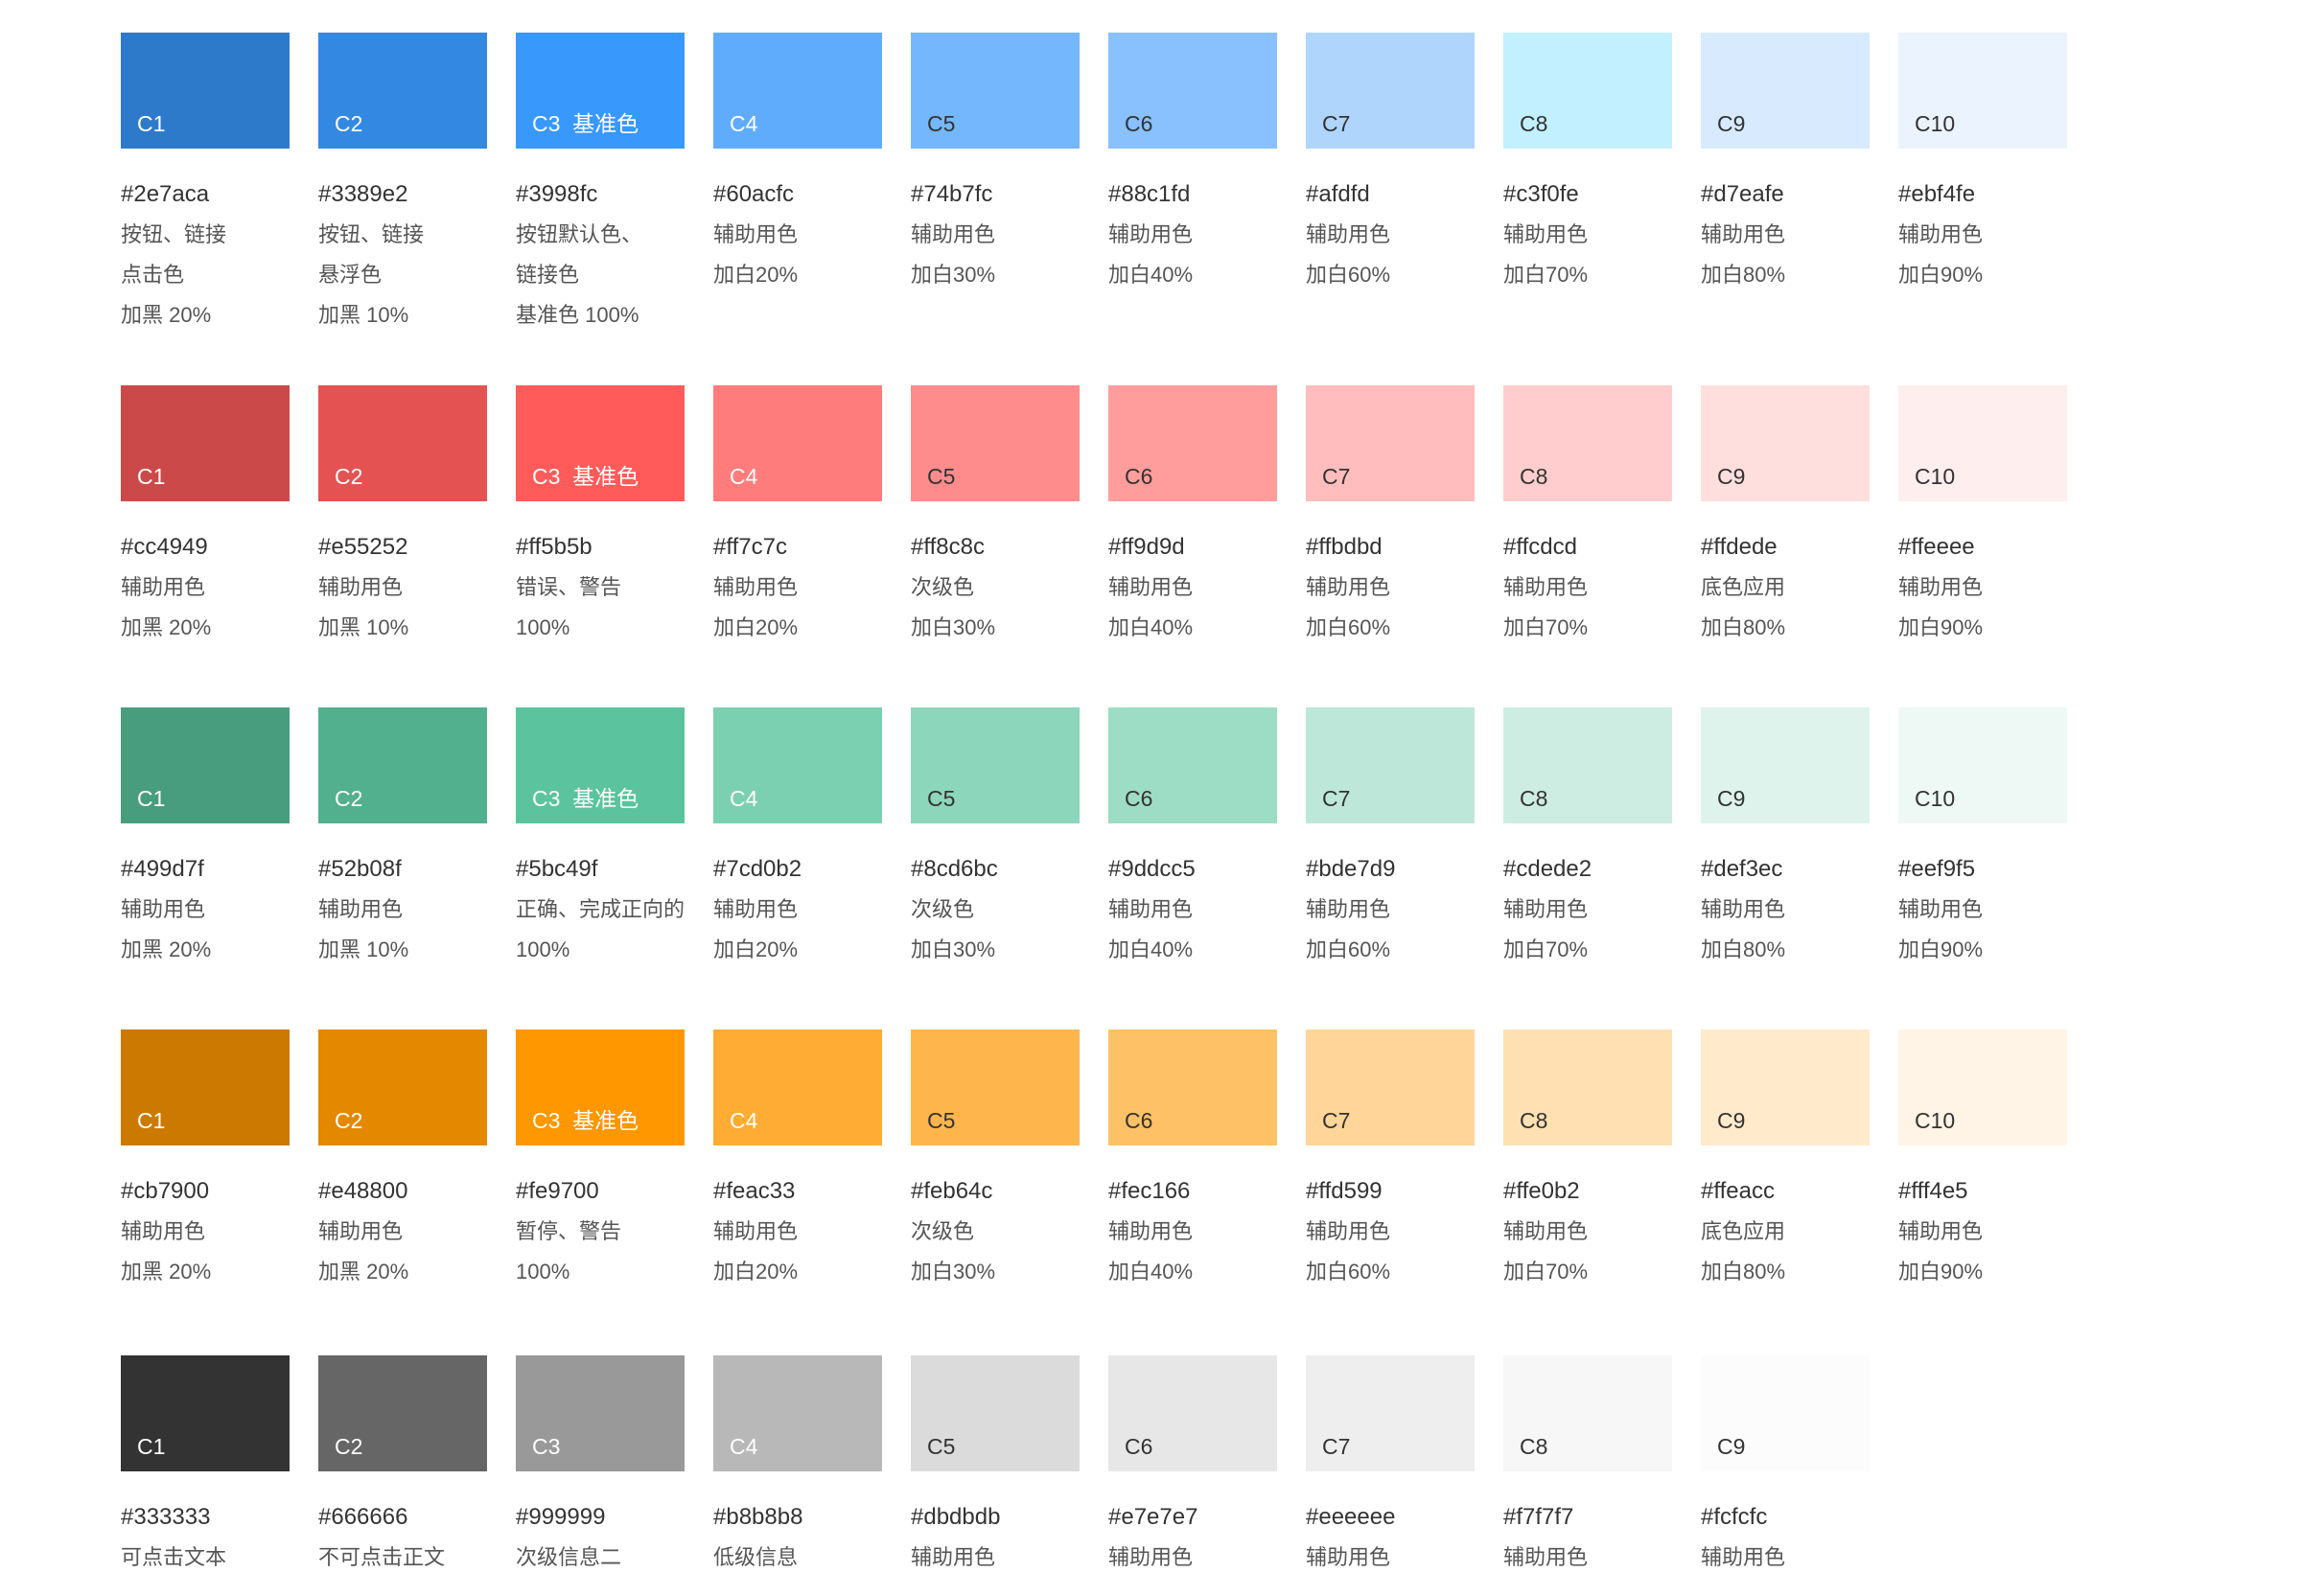 Image resolution: width=2301 pixels, height=1596 pixels. What do you see at coordinates (166, 1517) in the screenshot?
I see `hex-code: #333333` at bounding box center [166, 1517].